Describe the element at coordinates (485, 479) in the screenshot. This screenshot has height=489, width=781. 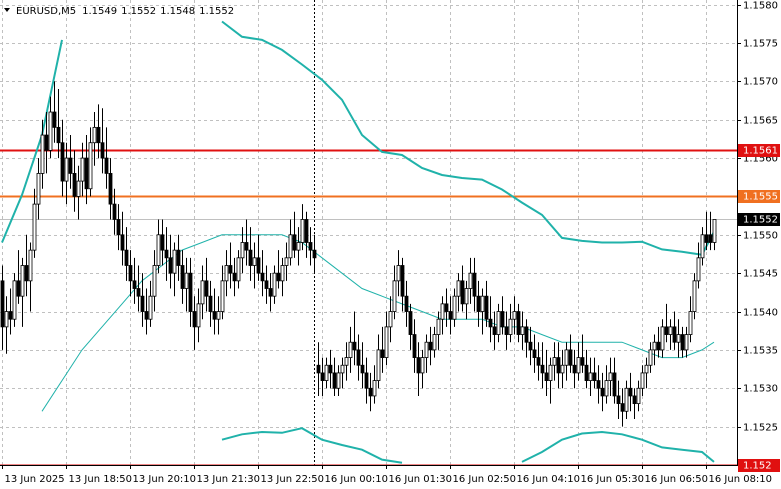
I see `x-tick-label: 16 Jun 02:50` at that location.